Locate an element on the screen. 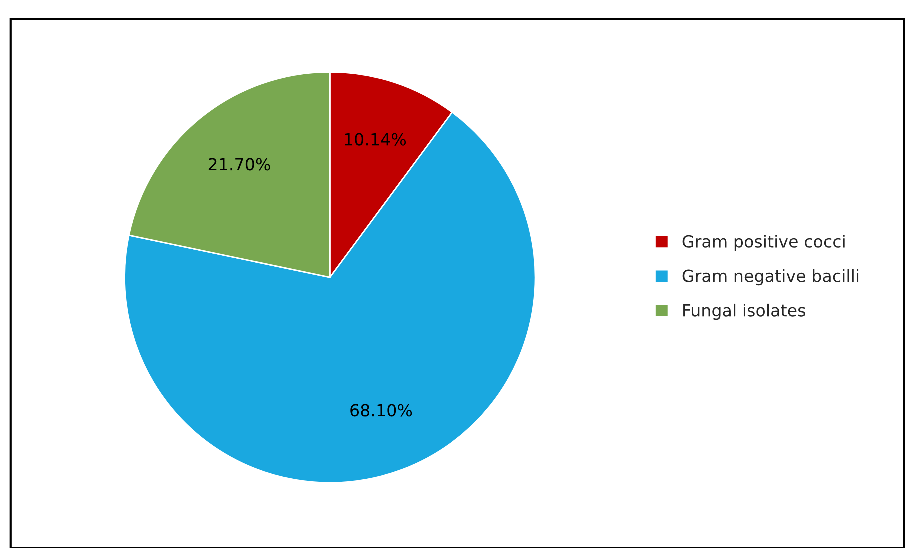 This screenshot has height=548, width=907. data-label: 10.14% is located at coordinates (375, 139).